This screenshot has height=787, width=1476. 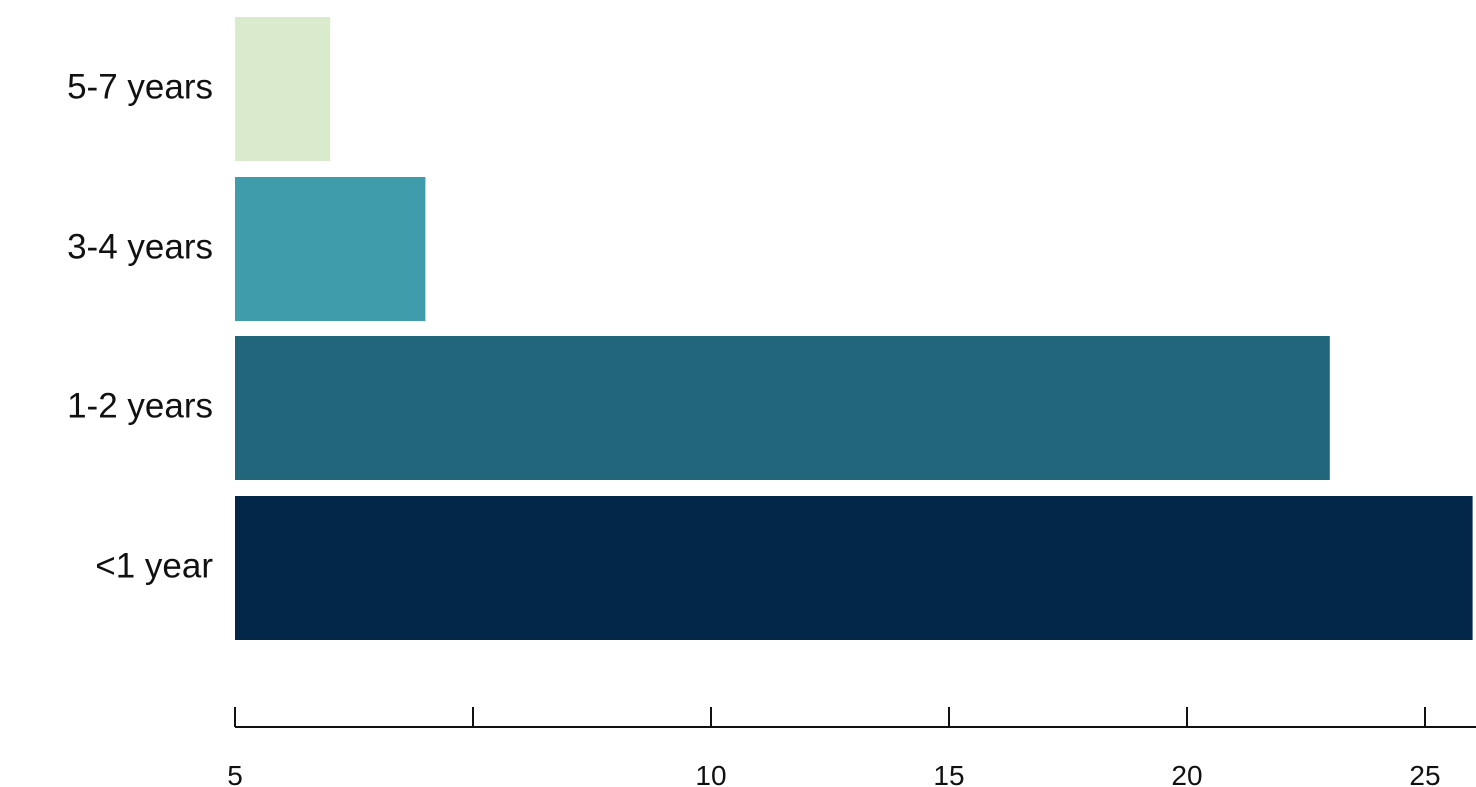 I want to click on category-label-1-2-years: 1-2 years, so click(x=140, y=405).